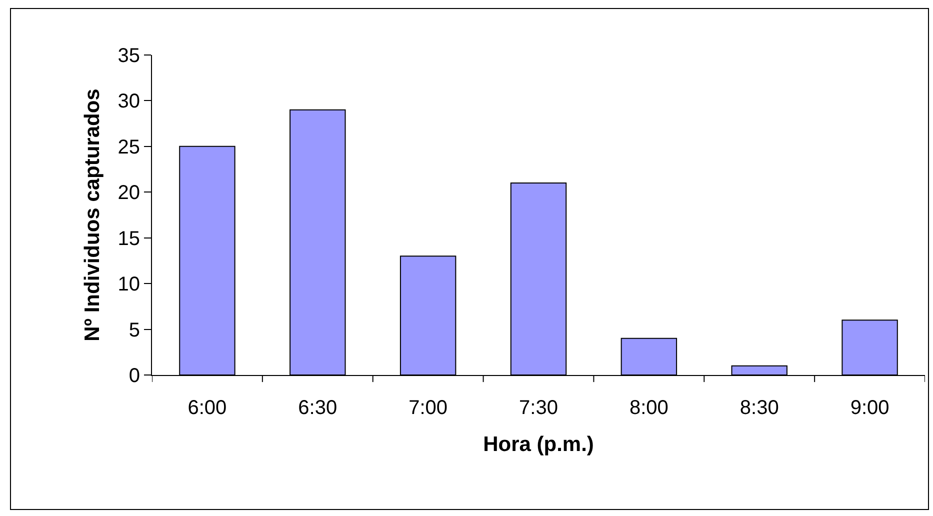 The image size is (933, 516). What do you see at coordinates (134, 330) in the screenshot?
I see `y-tick-label: 5` at bounding box center [134, 330].